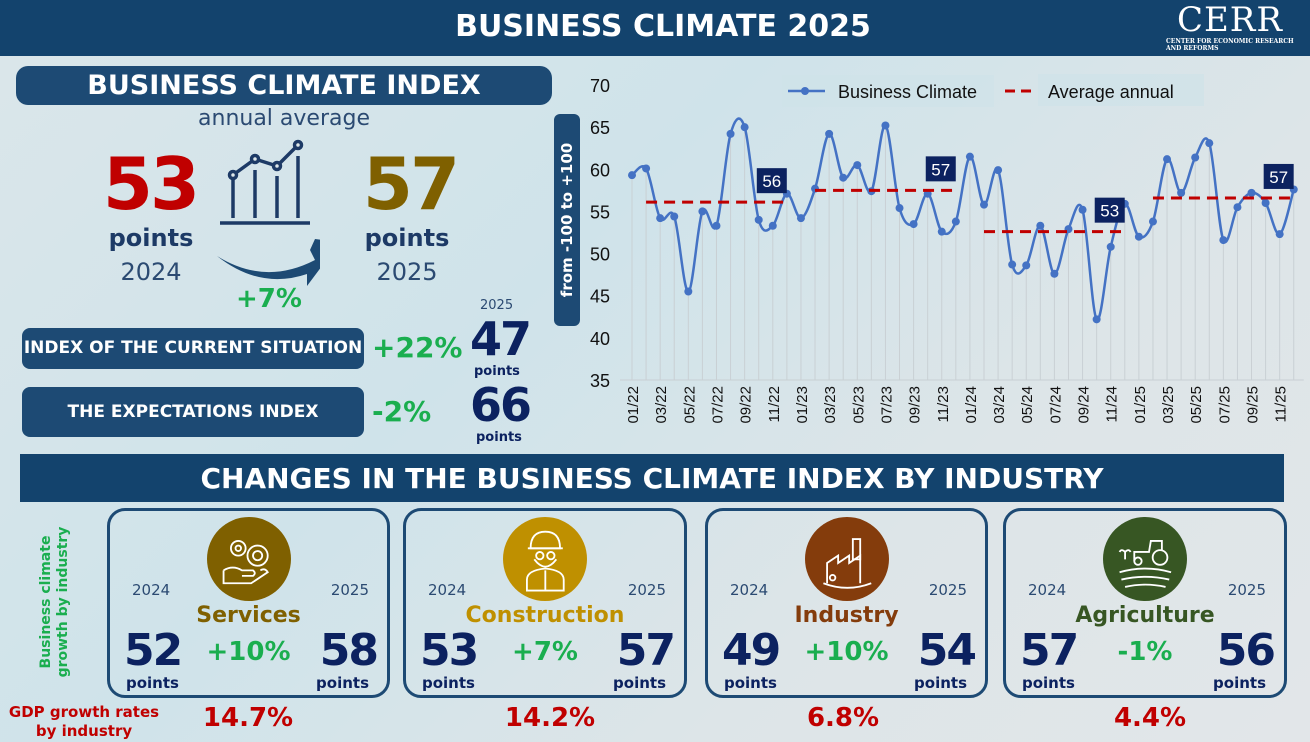 The image size is (1310, 742). What do you see at coordinates (402, 411) in the screenshot?
I see `expectations-change: -2%` at bounding box center [402, 411].